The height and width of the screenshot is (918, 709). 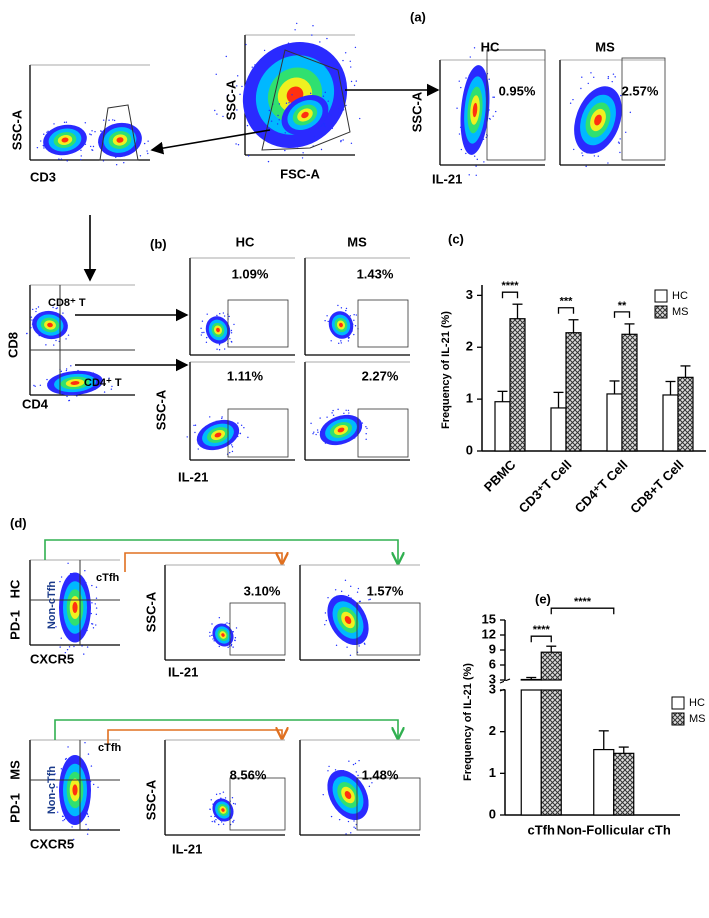 I want to click on gate-percentage: 0.95%, so click(x=517, y=90).